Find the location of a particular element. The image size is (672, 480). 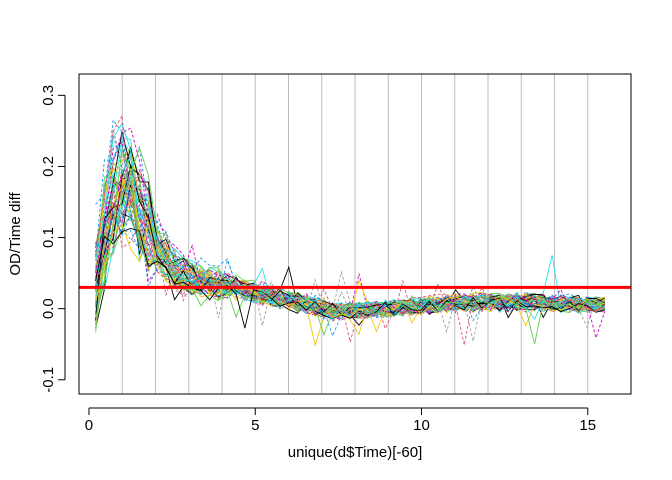

x-axis: 0 5 10 15 is located at coordinates (340, 420).